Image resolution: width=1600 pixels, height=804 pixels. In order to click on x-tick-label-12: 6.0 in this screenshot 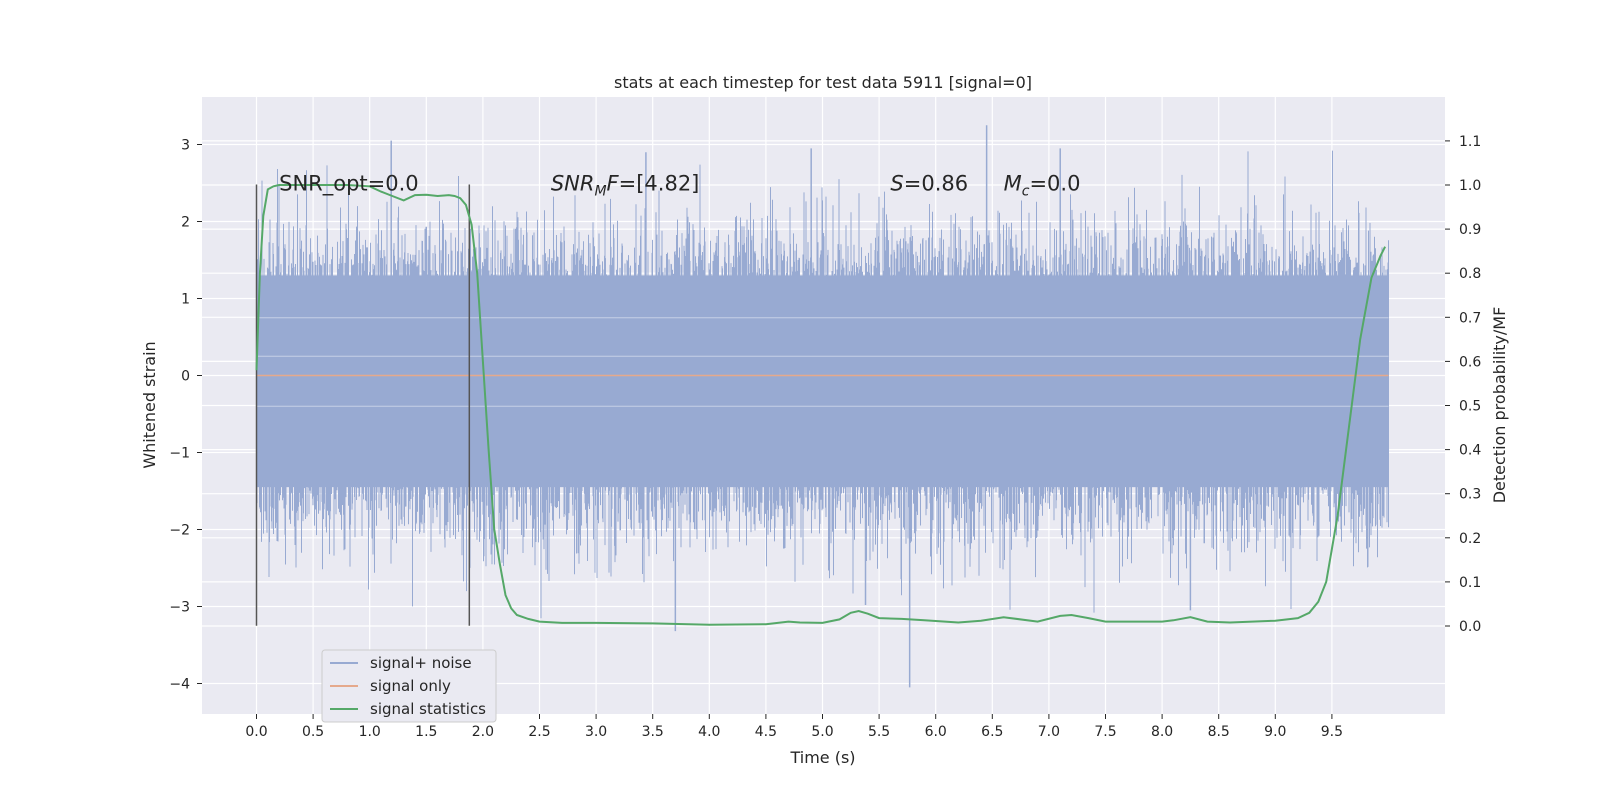, I will do `click(936, 732)`.